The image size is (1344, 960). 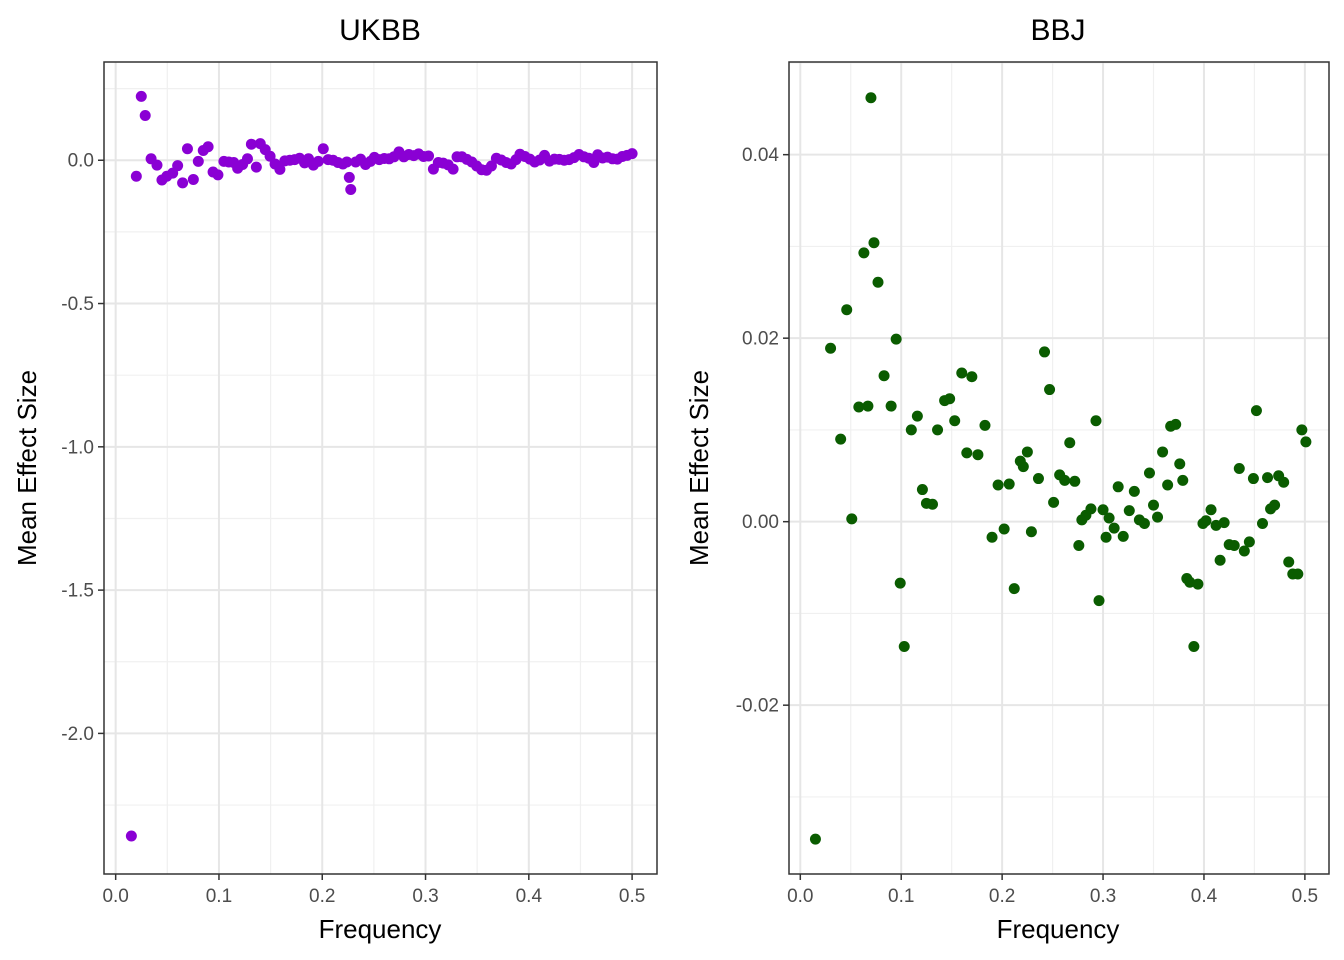 What do you see at coordinates (380, 30) in the screenshot?
I see `ukbb-panel-title: UKBB` at bounding box center [380, 30].